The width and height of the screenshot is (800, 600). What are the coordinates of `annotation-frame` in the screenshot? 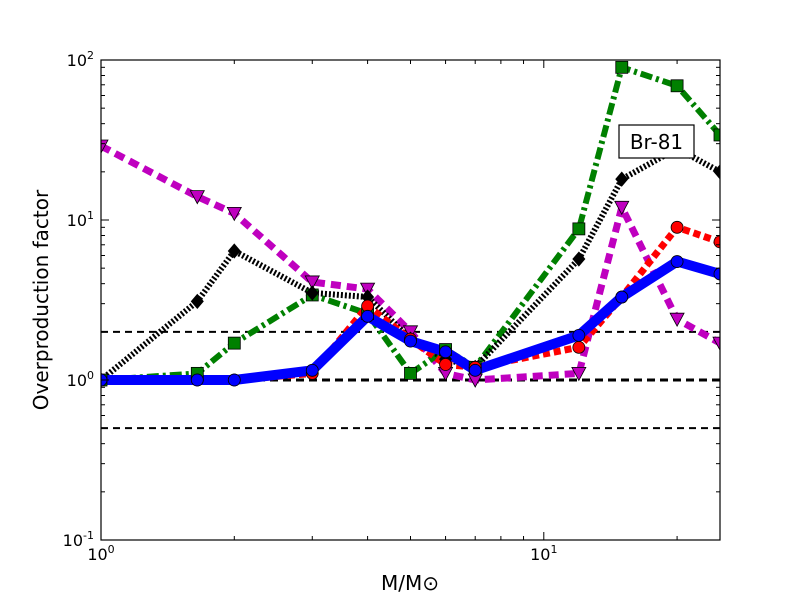 It's located at (656, 141).